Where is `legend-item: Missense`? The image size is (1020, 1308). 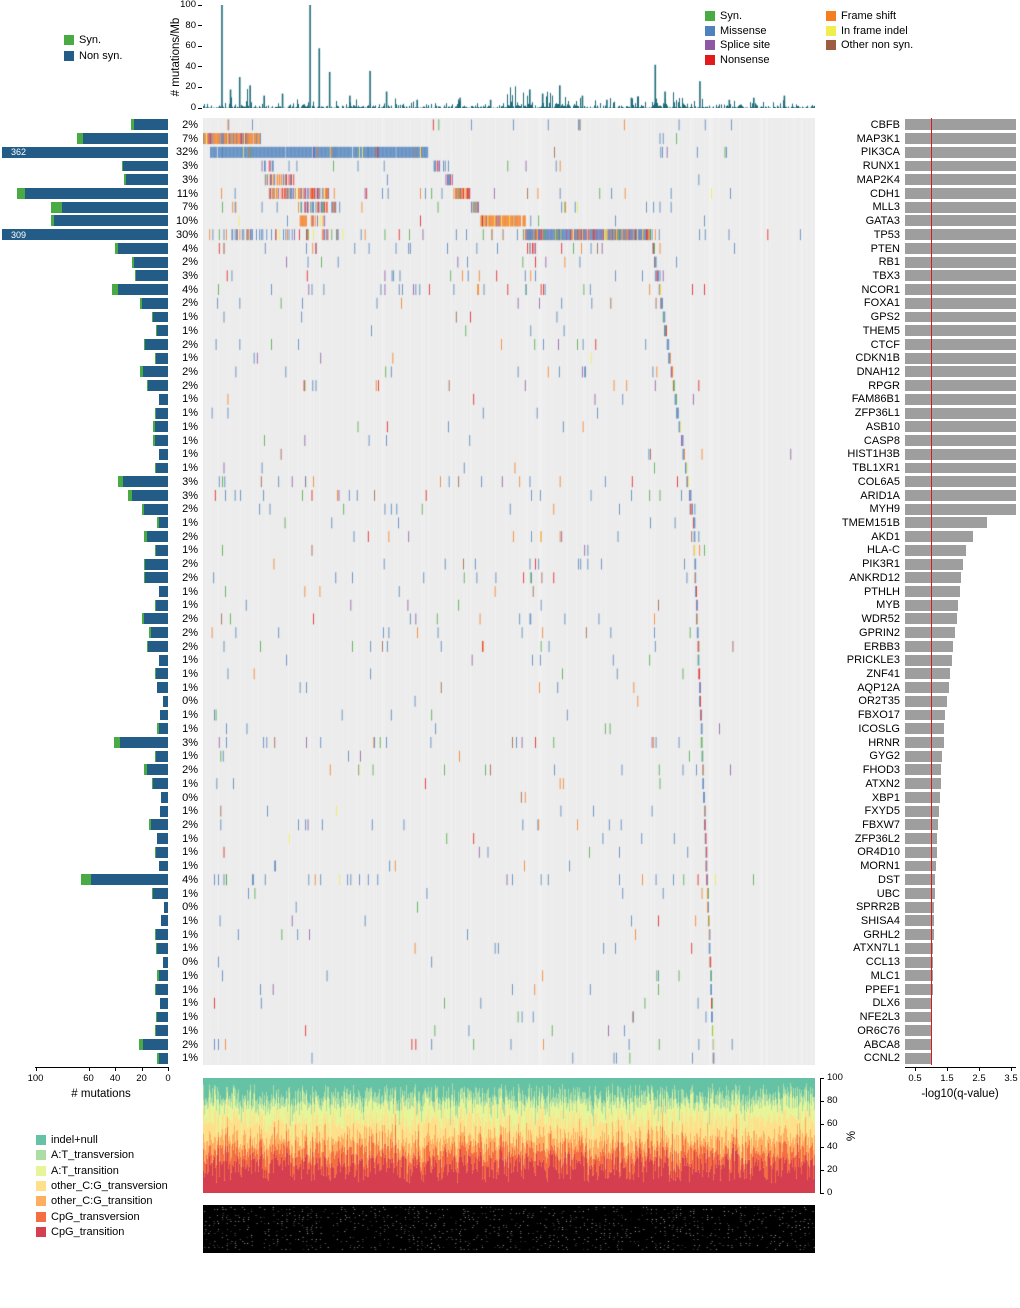
legend-item: Missense is located at coordinates (735, 31).